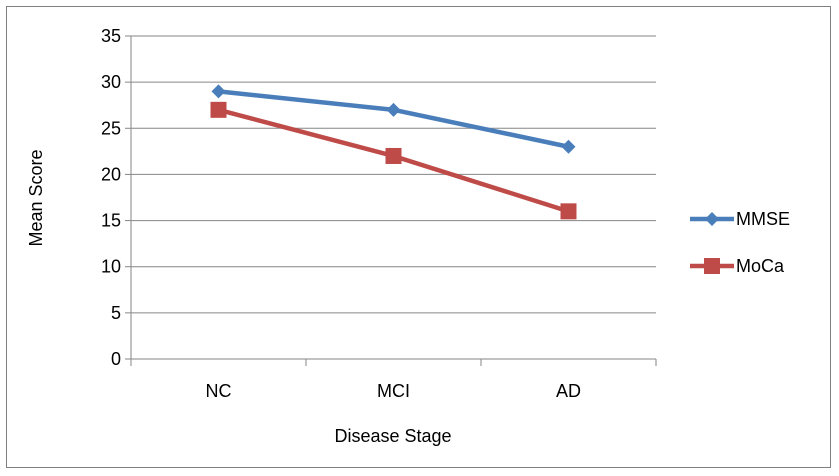 This screenshot has height=476, width=839. I want to click on legend: MMSE MoCa, so click(740, 242).